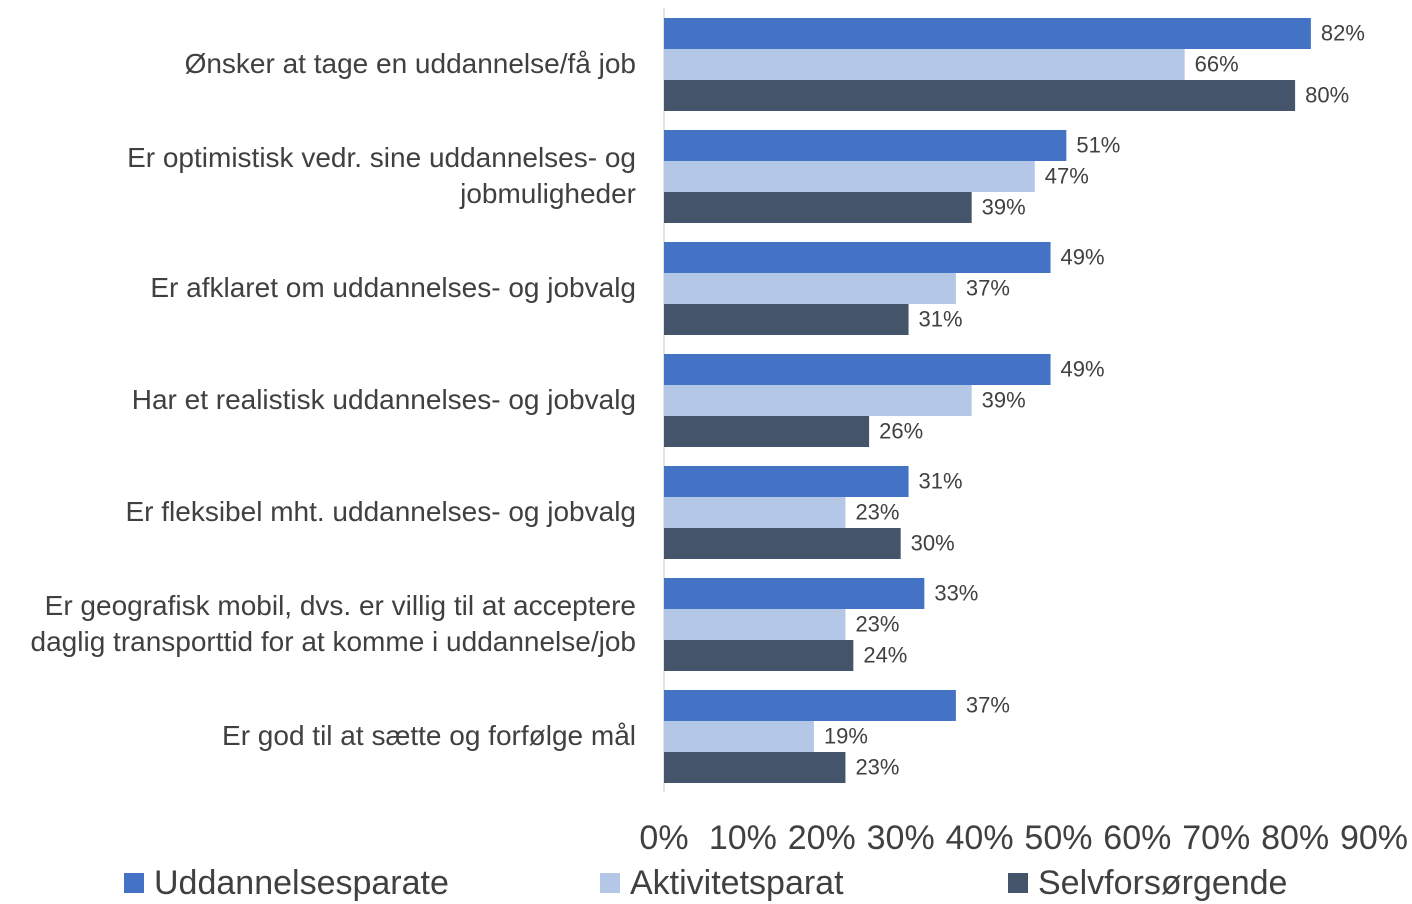 Image resolution: width=1412 pixels, height=904 pixels. What do you see at coordinates (1217, 63) in the screenshot?
I see `value-label: 66%` at bounding box center [1217, 63].